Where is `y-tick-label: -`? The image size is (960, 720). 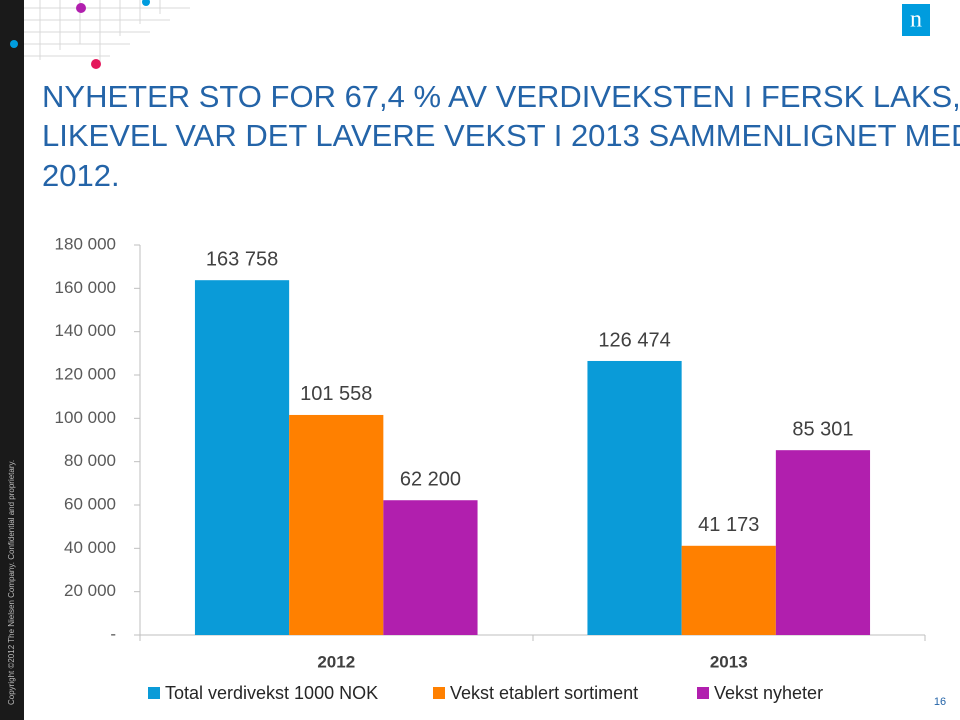
y-tick-label: - is located at coordinates (113, 633).